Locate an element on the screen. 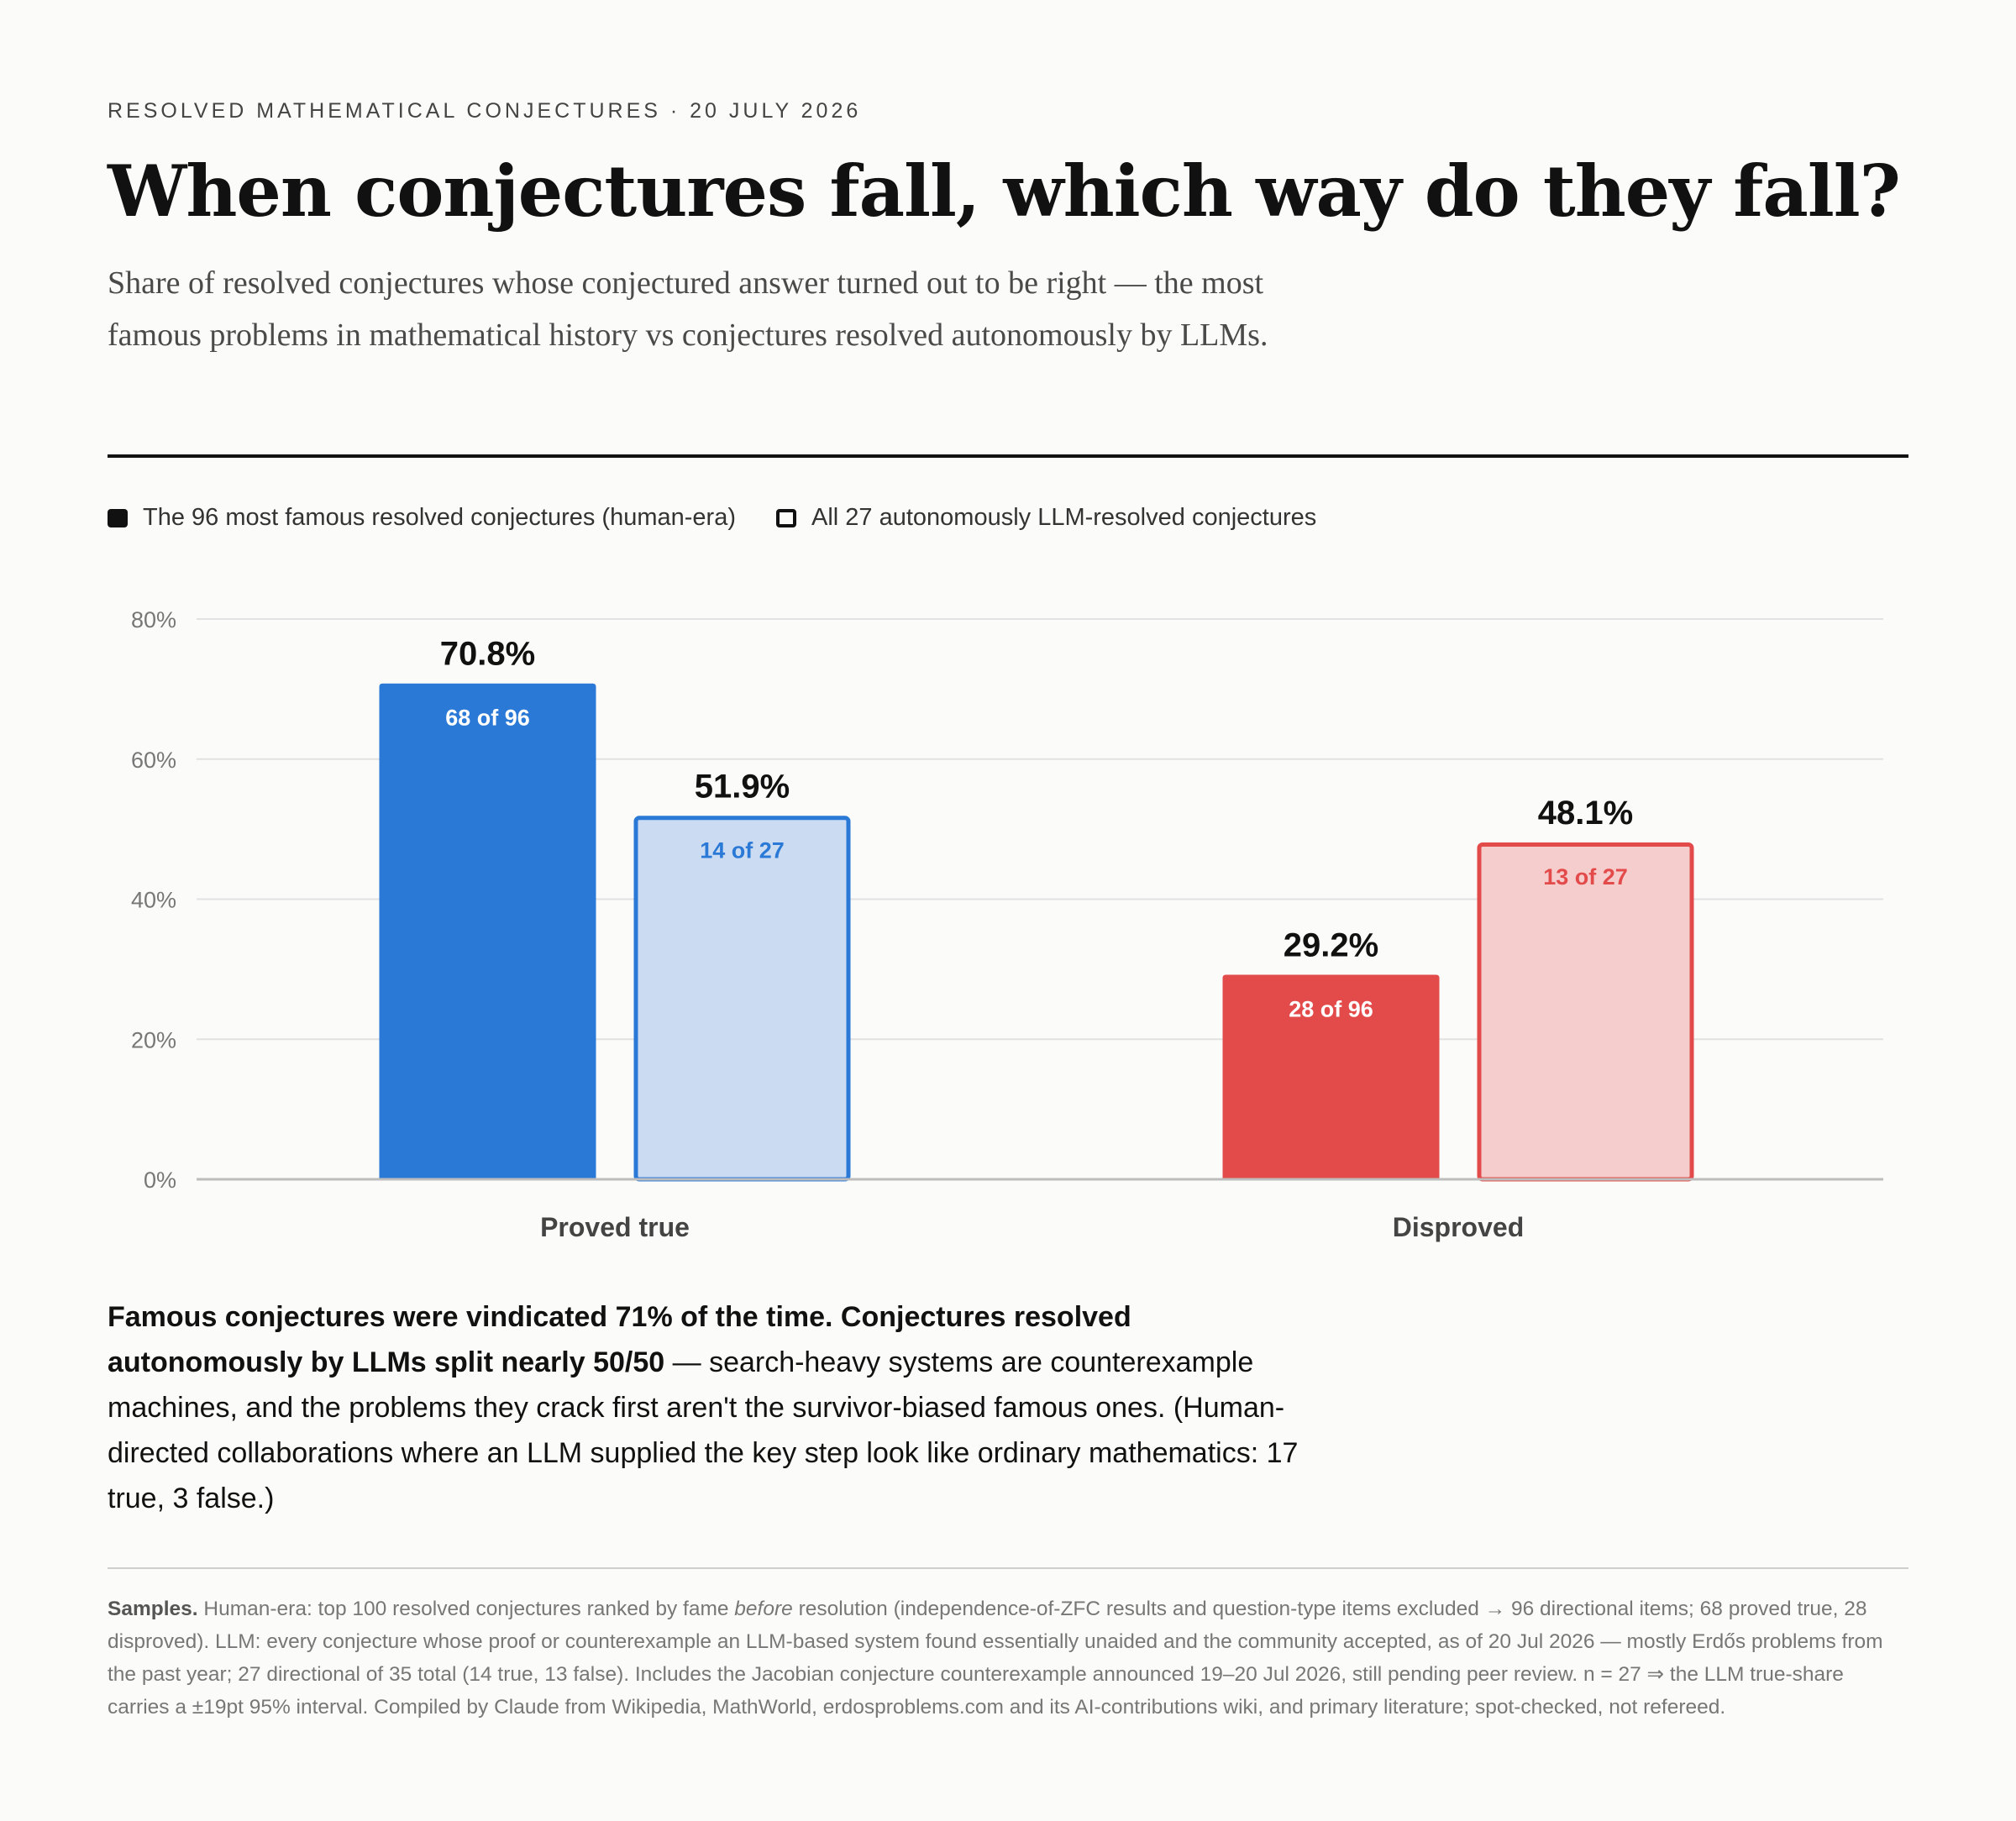 This screenshot has width=2016, height=1821. y-tick-label: 20% is located at coordinates (153, 1039).